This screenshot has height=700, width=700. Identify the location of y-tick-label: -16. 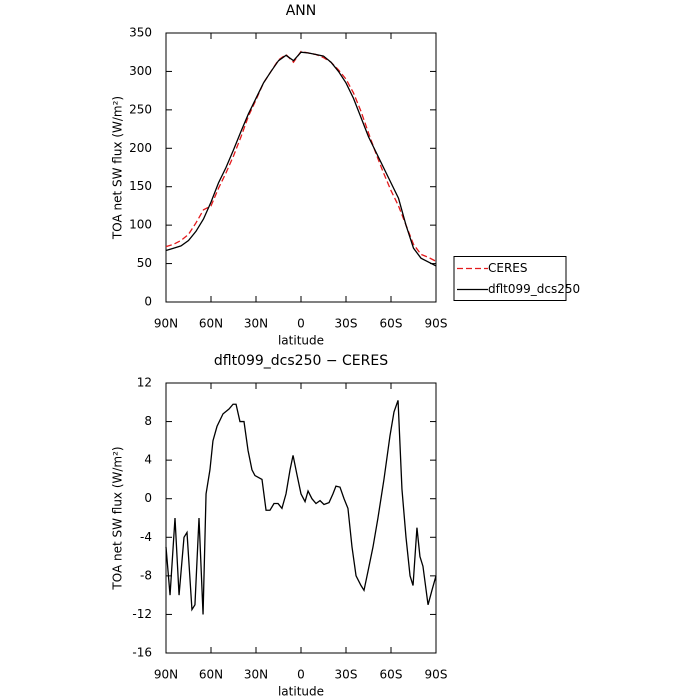
(142, 653).